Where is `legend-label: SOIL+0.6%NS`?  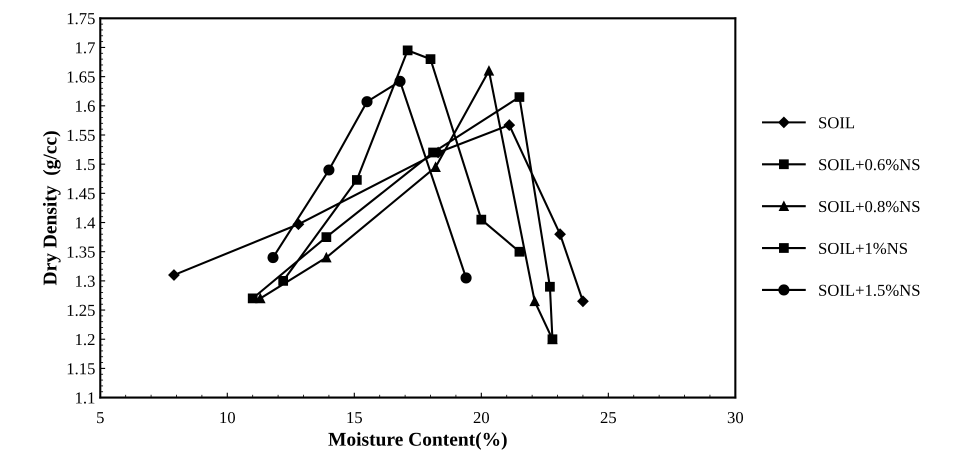 legend-label: SOIL+0.6%NS is located at coordinates (869, 164).